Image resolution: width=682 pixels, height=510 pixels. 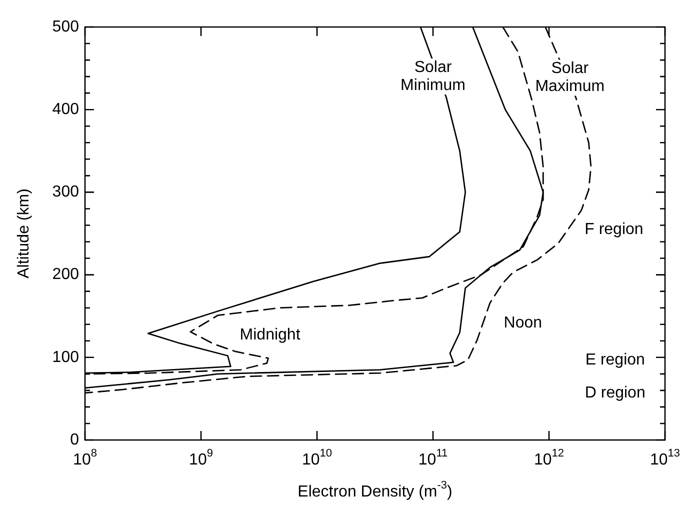 What do you see at coordinates (23, 233) in the screenshot?
I see `y-axis-title: Altitude (km)` at bounding box center [23, 233].